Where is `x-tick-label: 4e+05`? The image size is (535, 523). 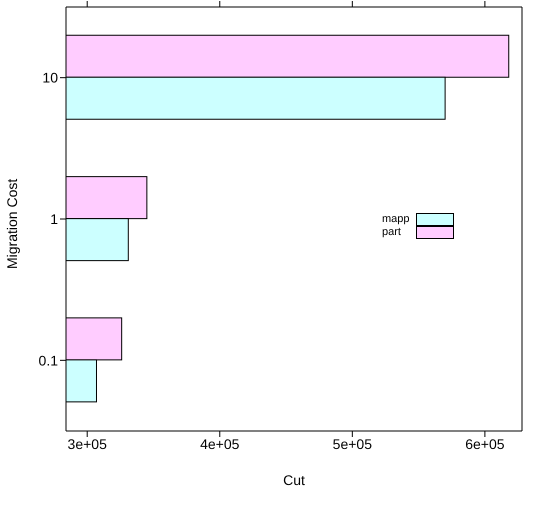 x-tick-label: 4e+05 is located at coordinates (220, 444).